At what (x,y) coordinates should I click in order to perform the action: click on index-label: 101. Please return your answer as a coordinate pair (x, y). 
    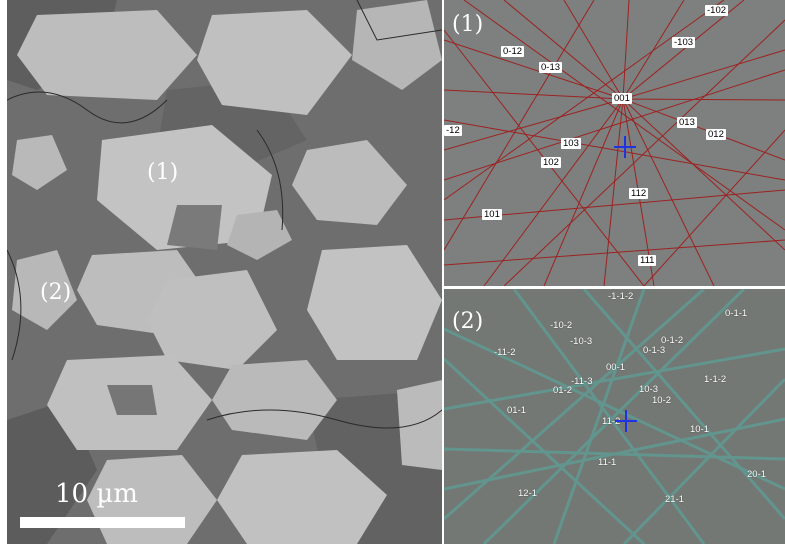
    Looking at the image, I should click on (492, 214).